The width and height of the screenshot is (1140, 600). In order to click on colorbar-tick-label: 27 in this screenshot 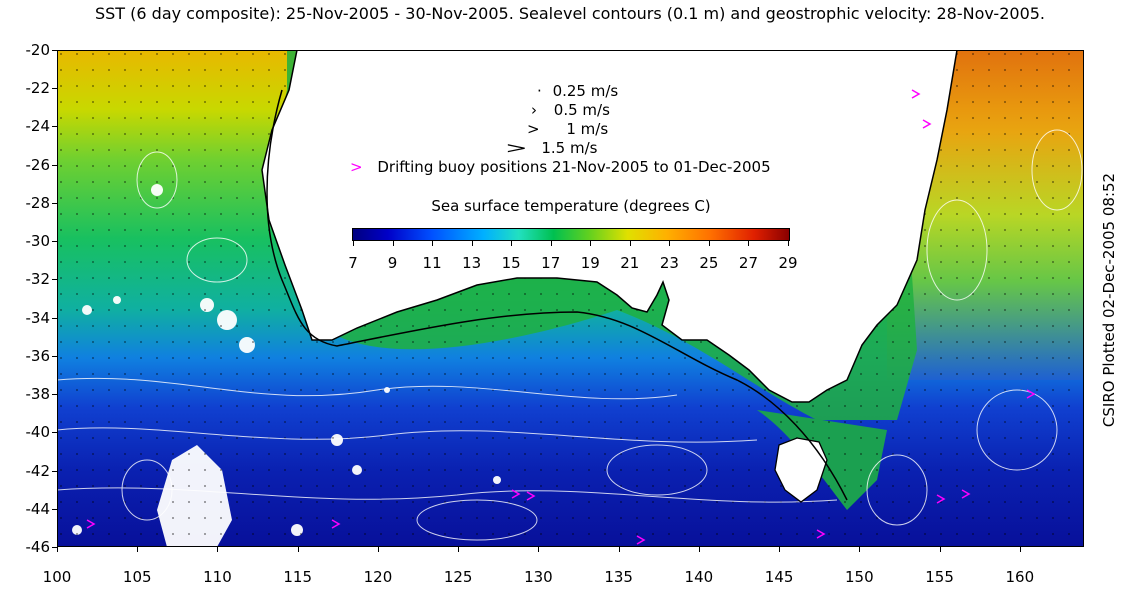, I will do `click(748, 263)`.